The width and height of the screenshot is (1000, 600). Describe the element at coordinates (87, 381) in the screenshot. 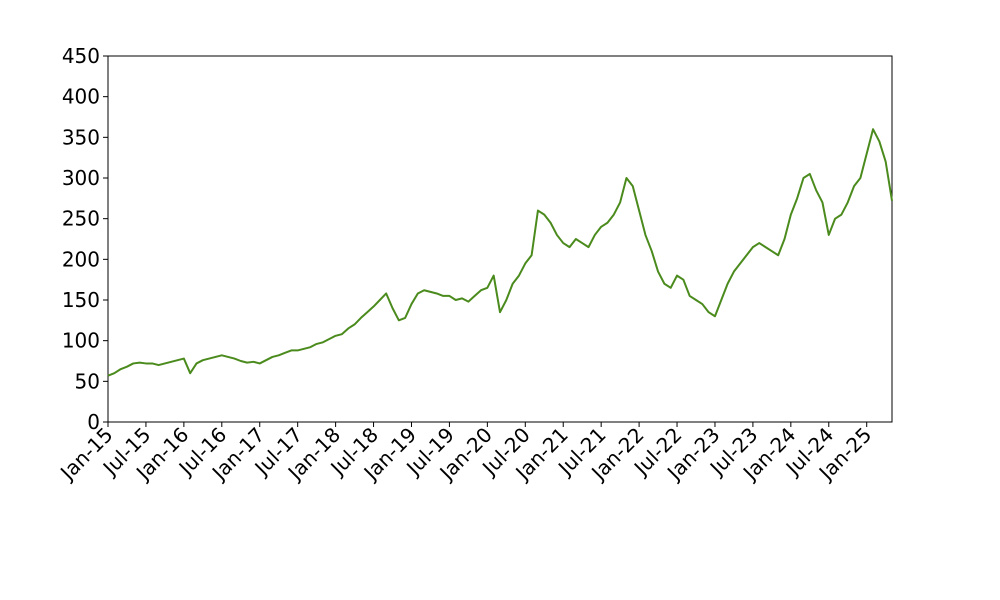

I see `y-tick-label: 50` at that location.